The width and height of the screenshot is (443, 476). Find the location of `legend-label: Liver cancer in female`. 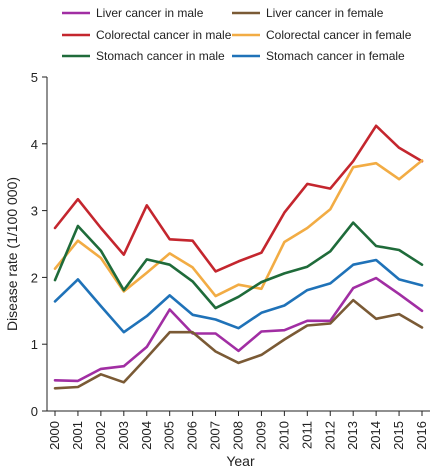

legend-label: Liver cancer in female is located at coordinates (325, 13).